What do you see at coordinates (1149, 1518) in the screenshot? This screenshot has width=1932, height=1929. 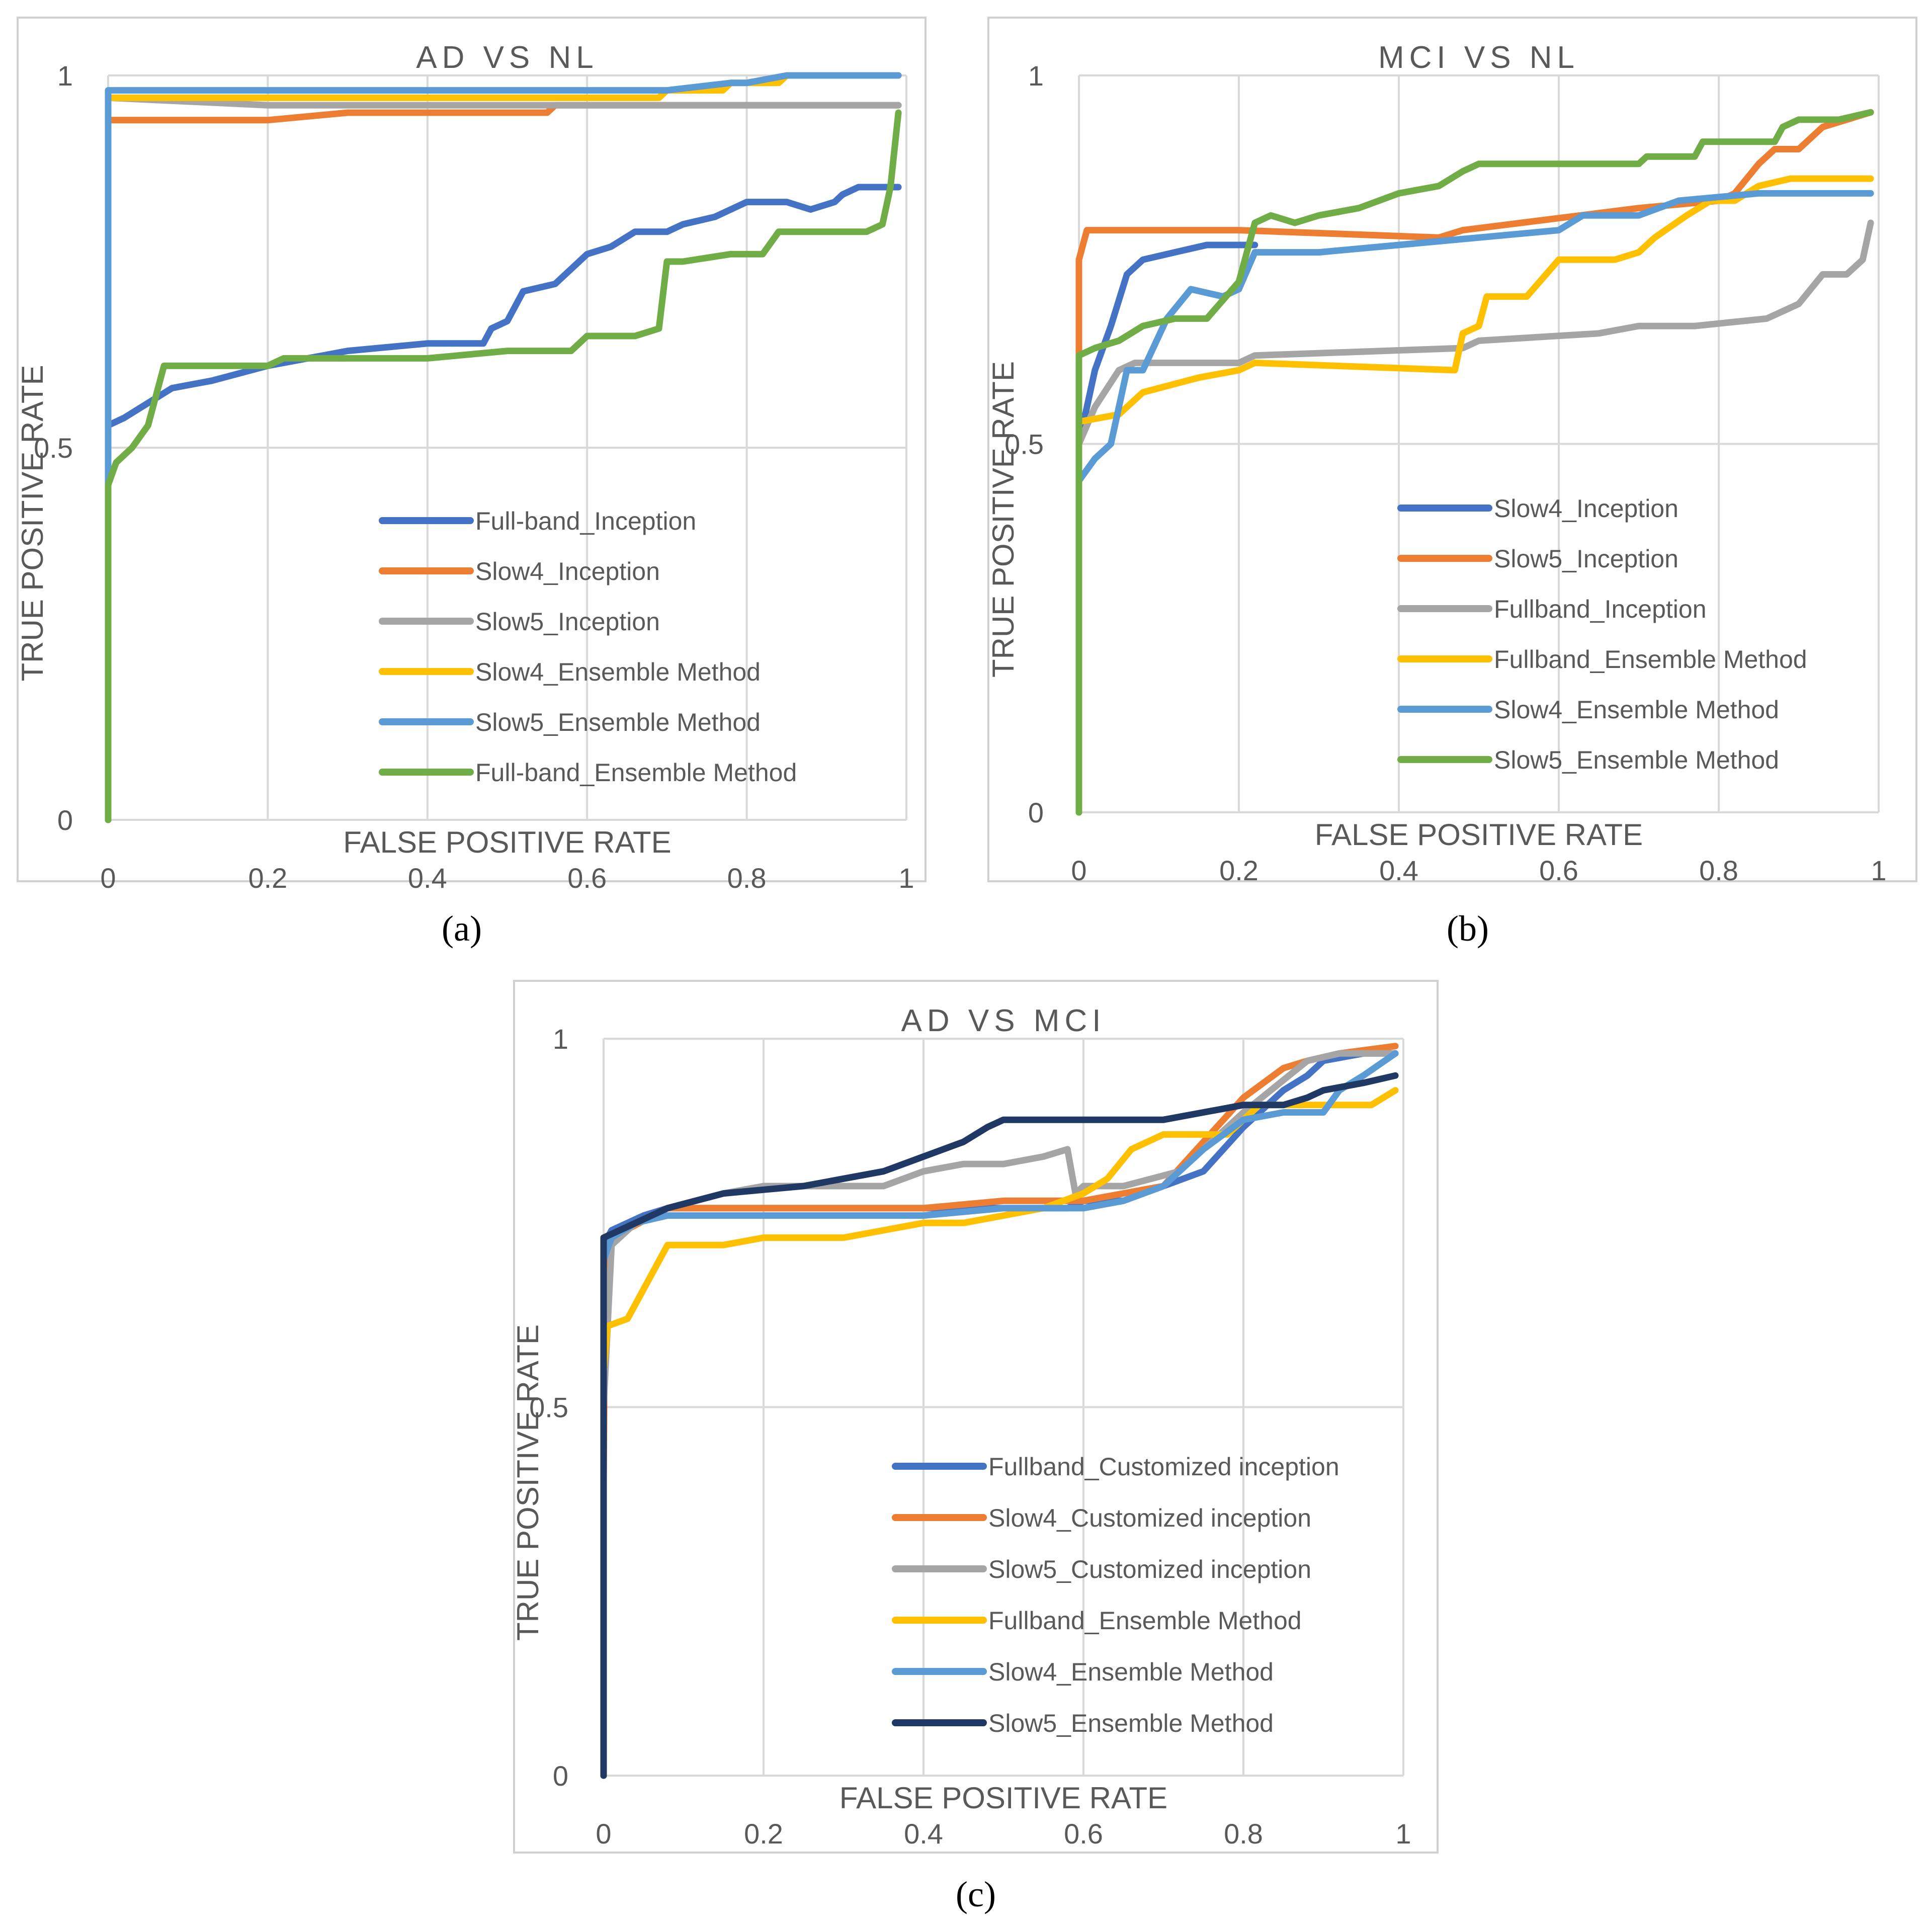 I see `legend-label-slow4-customized-inception: Slow4_Customized inception` at bounding box center [1149, 1518].